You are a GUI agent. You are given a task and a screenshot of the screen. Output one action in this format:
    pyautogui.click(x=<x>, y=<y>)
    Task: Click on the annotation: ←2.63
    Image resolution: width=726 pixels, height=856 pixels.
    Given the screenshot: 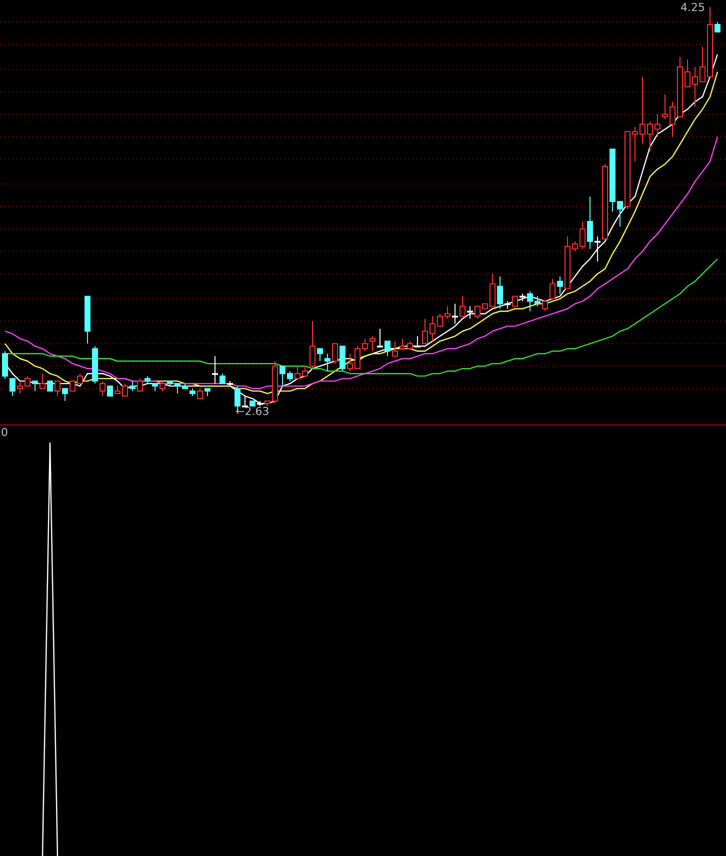 What is the action you would take?
    pyautogui.click(x=253, y=411)
    